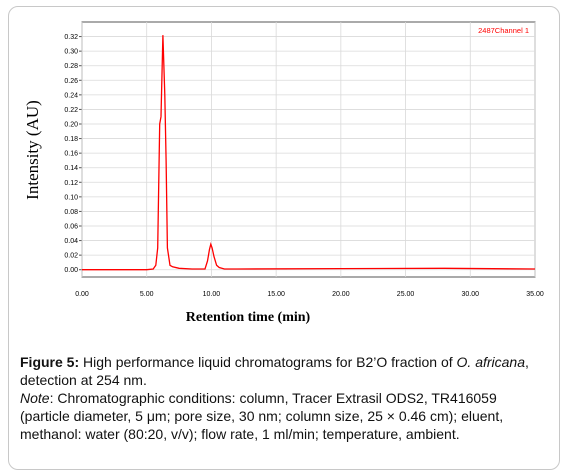 The image size is (566, 473). Describe the element at coordinates (82, 294) in the screenshot. I see `x-tick-label: 0.00` at that location.